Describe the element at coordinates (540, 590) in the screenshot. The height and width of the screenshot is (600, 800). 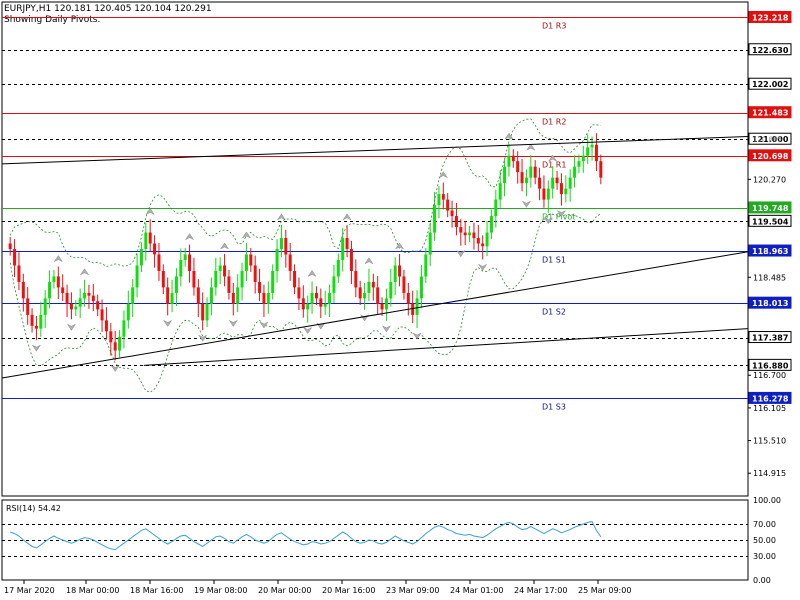
I see `x-tick-label: 24 Mar 17:00` at that location.